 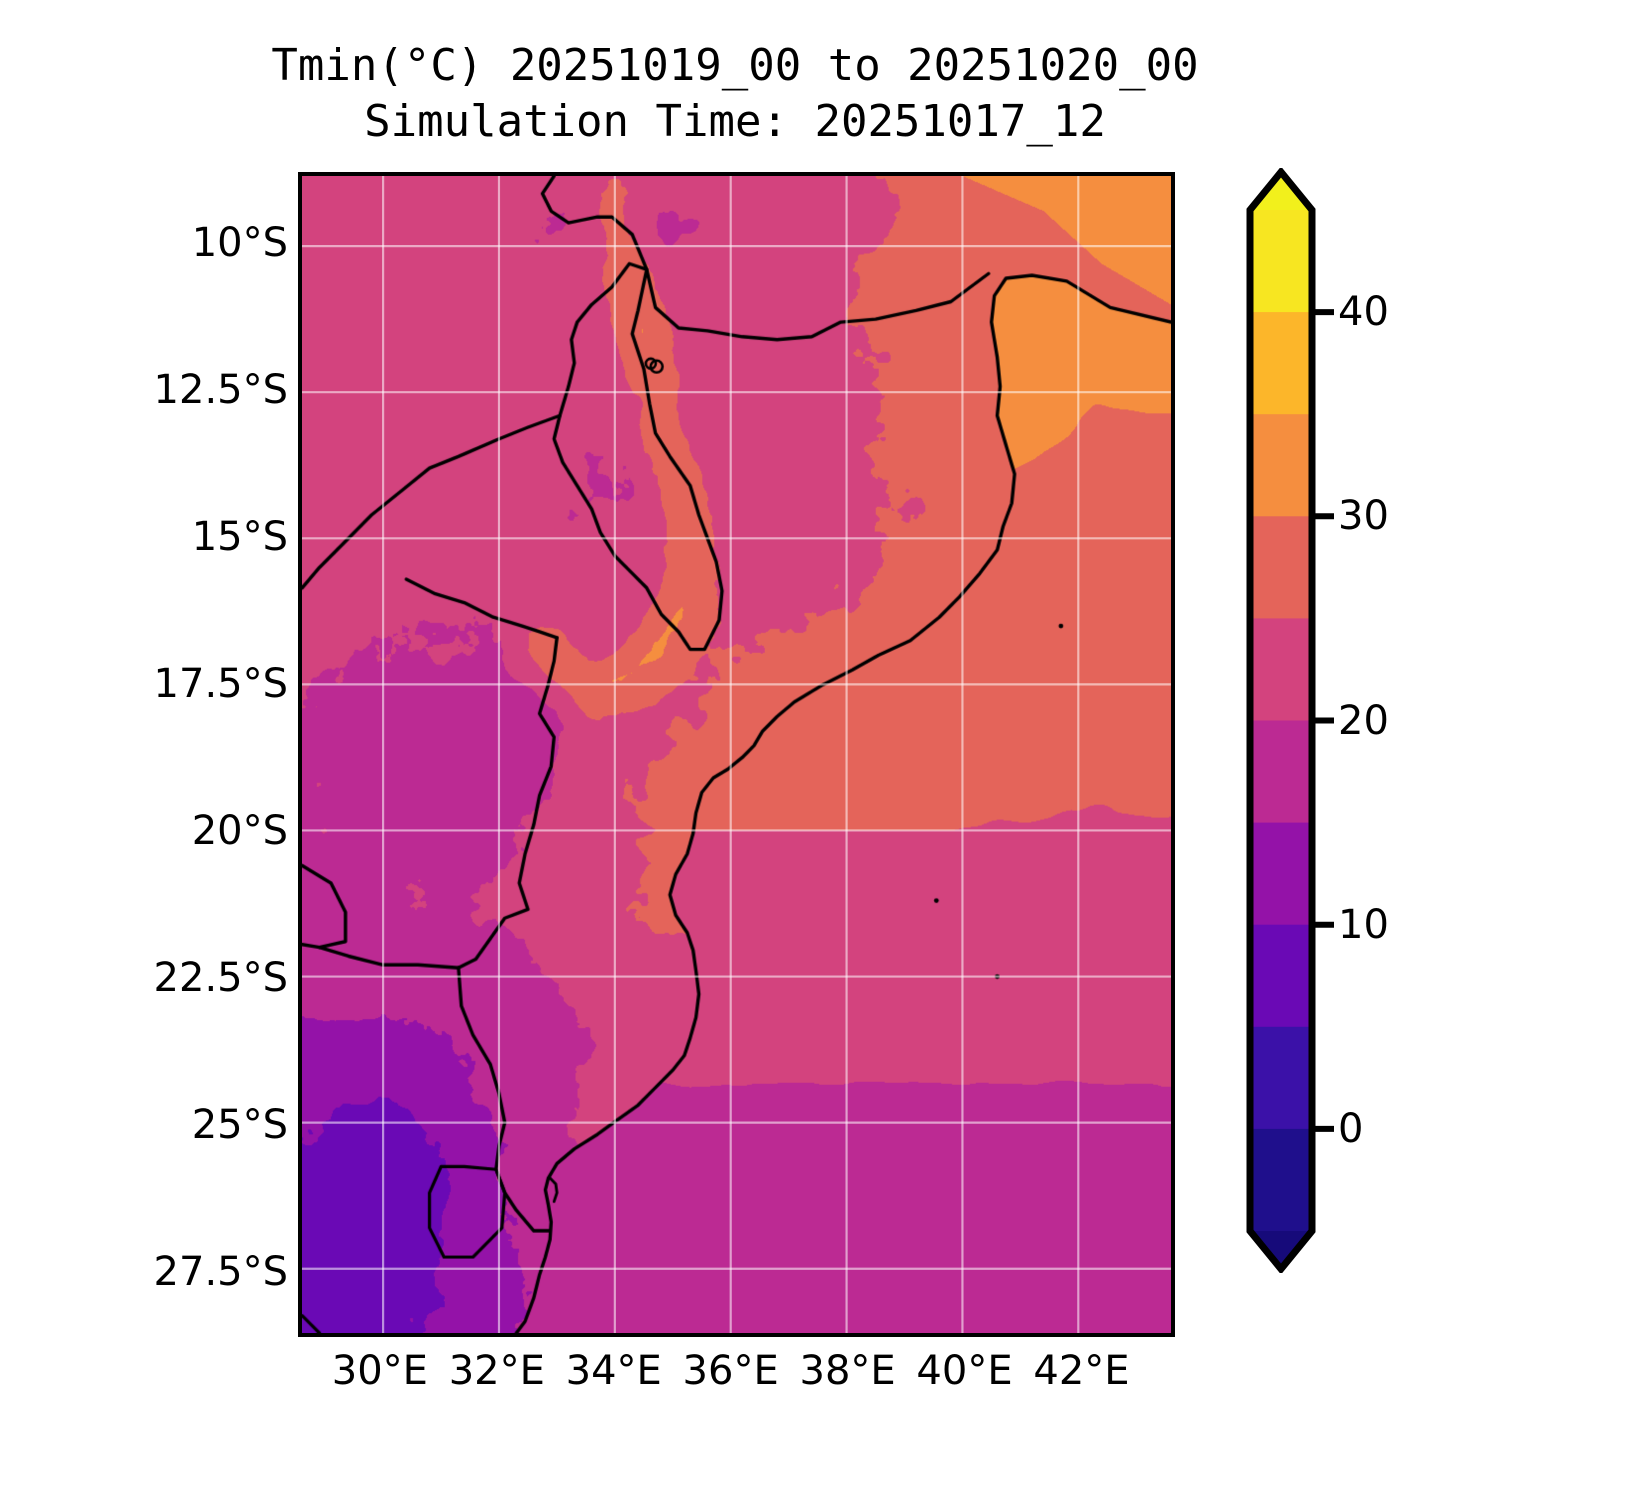 What do you see at coordinates (239, 1125) in the screenshot?
I see `ytick-label-6: 25°S` at bounding box center [239, 1125].